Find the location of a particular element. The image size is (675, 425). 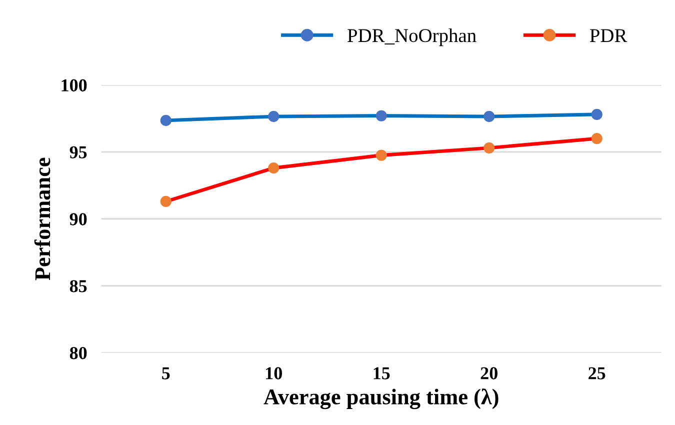

legend-label: PDR_NoOrphan is located at coordinates (412, 37).